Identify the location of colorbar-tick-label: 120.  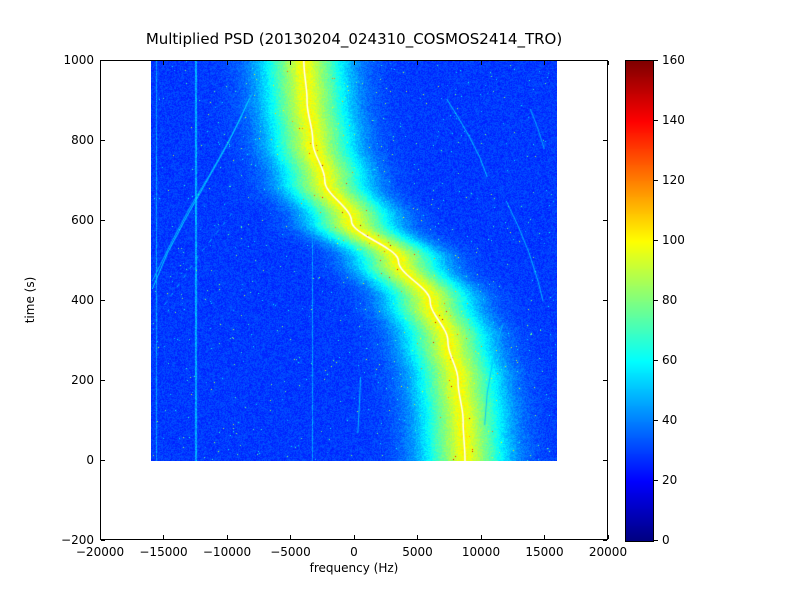
(673, 180).